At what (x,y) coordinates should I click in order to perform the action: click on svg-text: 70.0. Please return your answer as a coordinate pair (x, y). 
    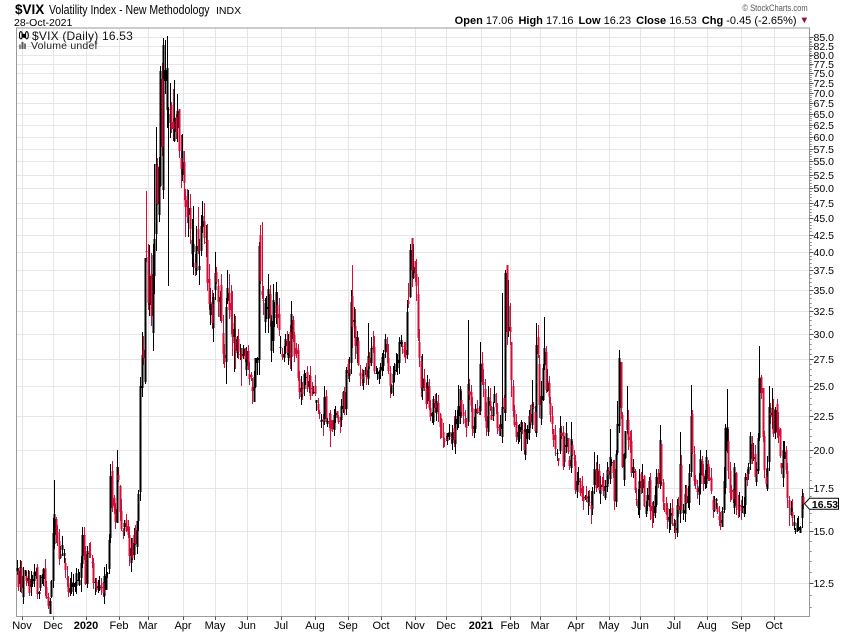
    Looking at the image, I should click on (824, 94).